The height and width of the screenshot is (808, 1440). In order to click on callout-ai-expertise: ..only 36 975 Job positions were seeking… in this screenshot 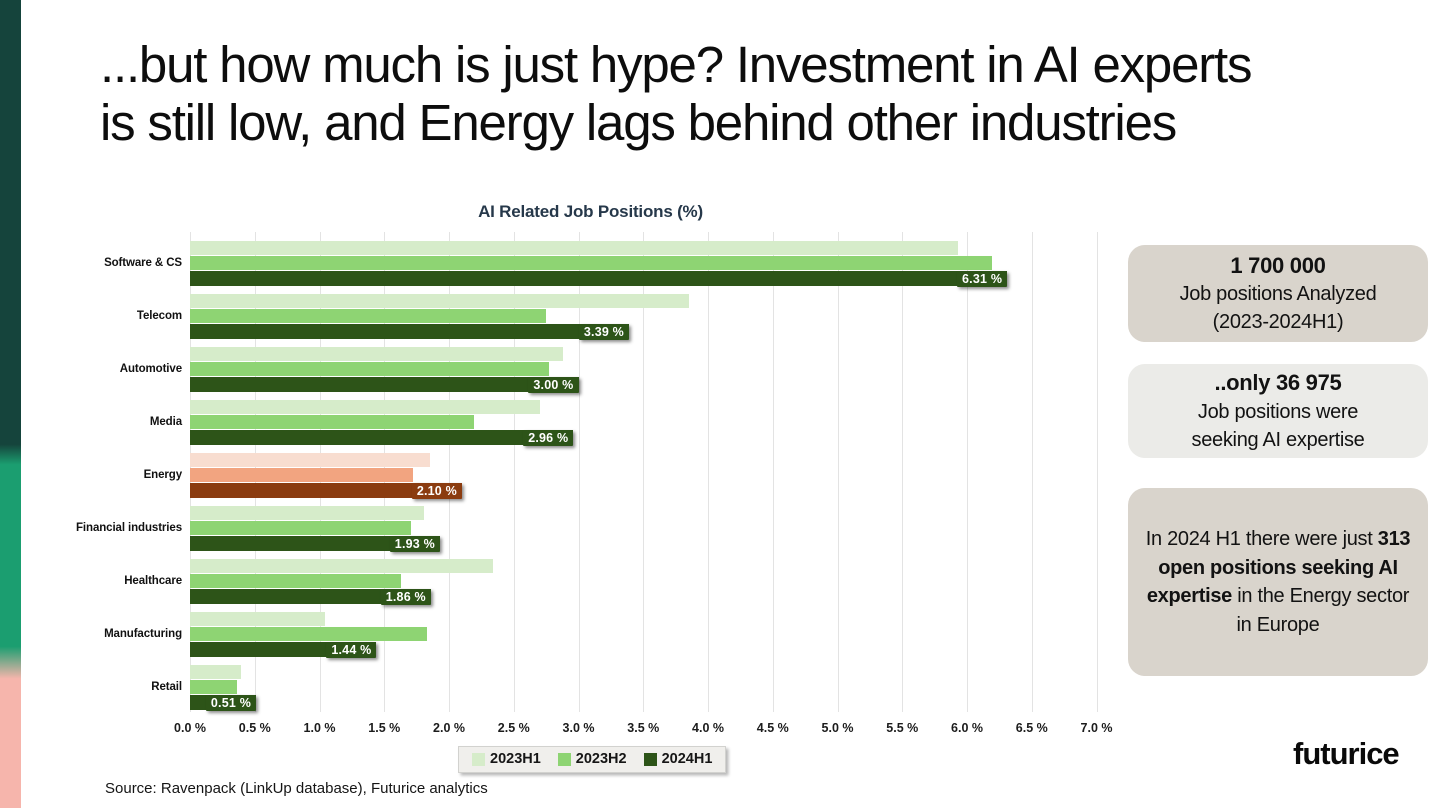, I will do `click(1278, 411)`.